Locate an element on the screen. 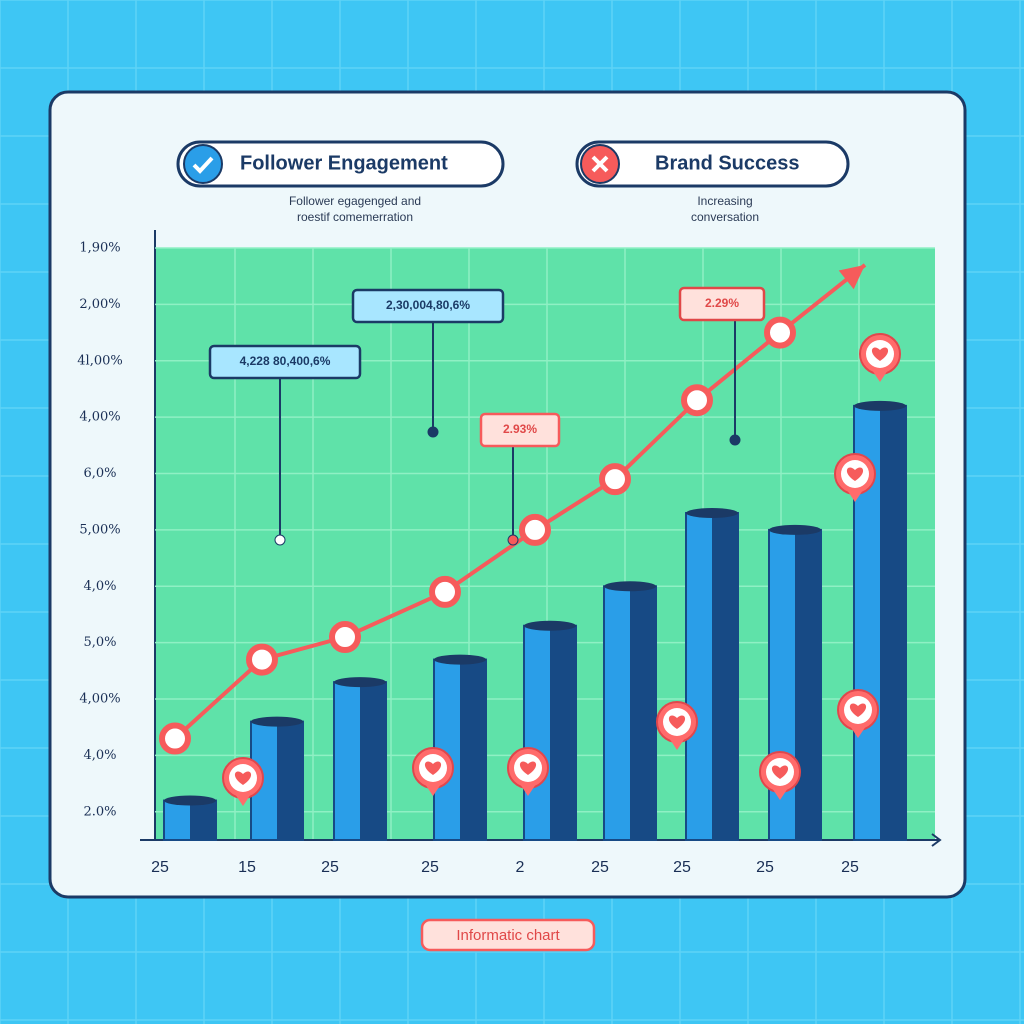 The image size is (1024, 1024). annotation: 2,30,004,80,6% is located at coordinates (428, 305).